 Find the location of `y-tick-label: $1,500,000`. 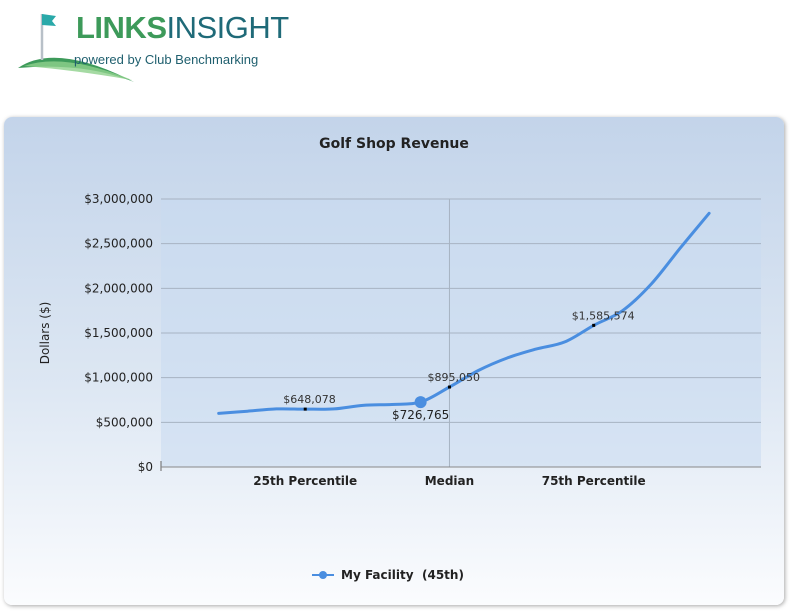

y-tick-label: $1,500,000 is located at coordinates (118, 333).